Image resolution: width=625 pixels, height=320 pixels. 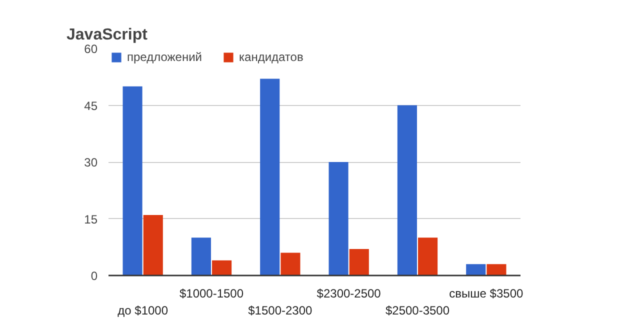 I want to click on chart-title: JavaScript, so click(x=107, y=35).